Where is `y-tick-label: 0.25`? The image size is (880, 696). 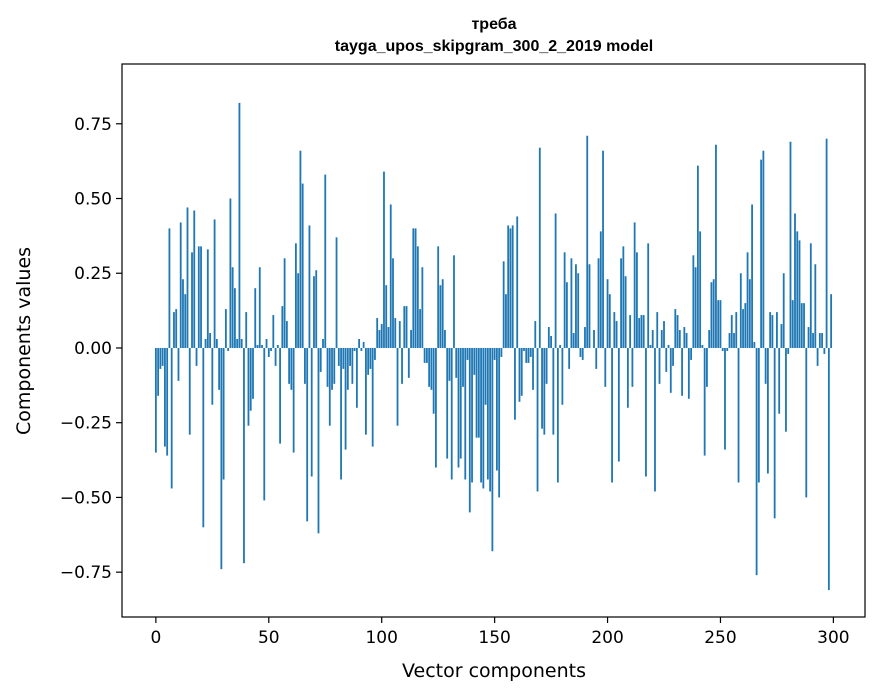 y-tick-label: 0.25 is located at coordinates (93, 274).